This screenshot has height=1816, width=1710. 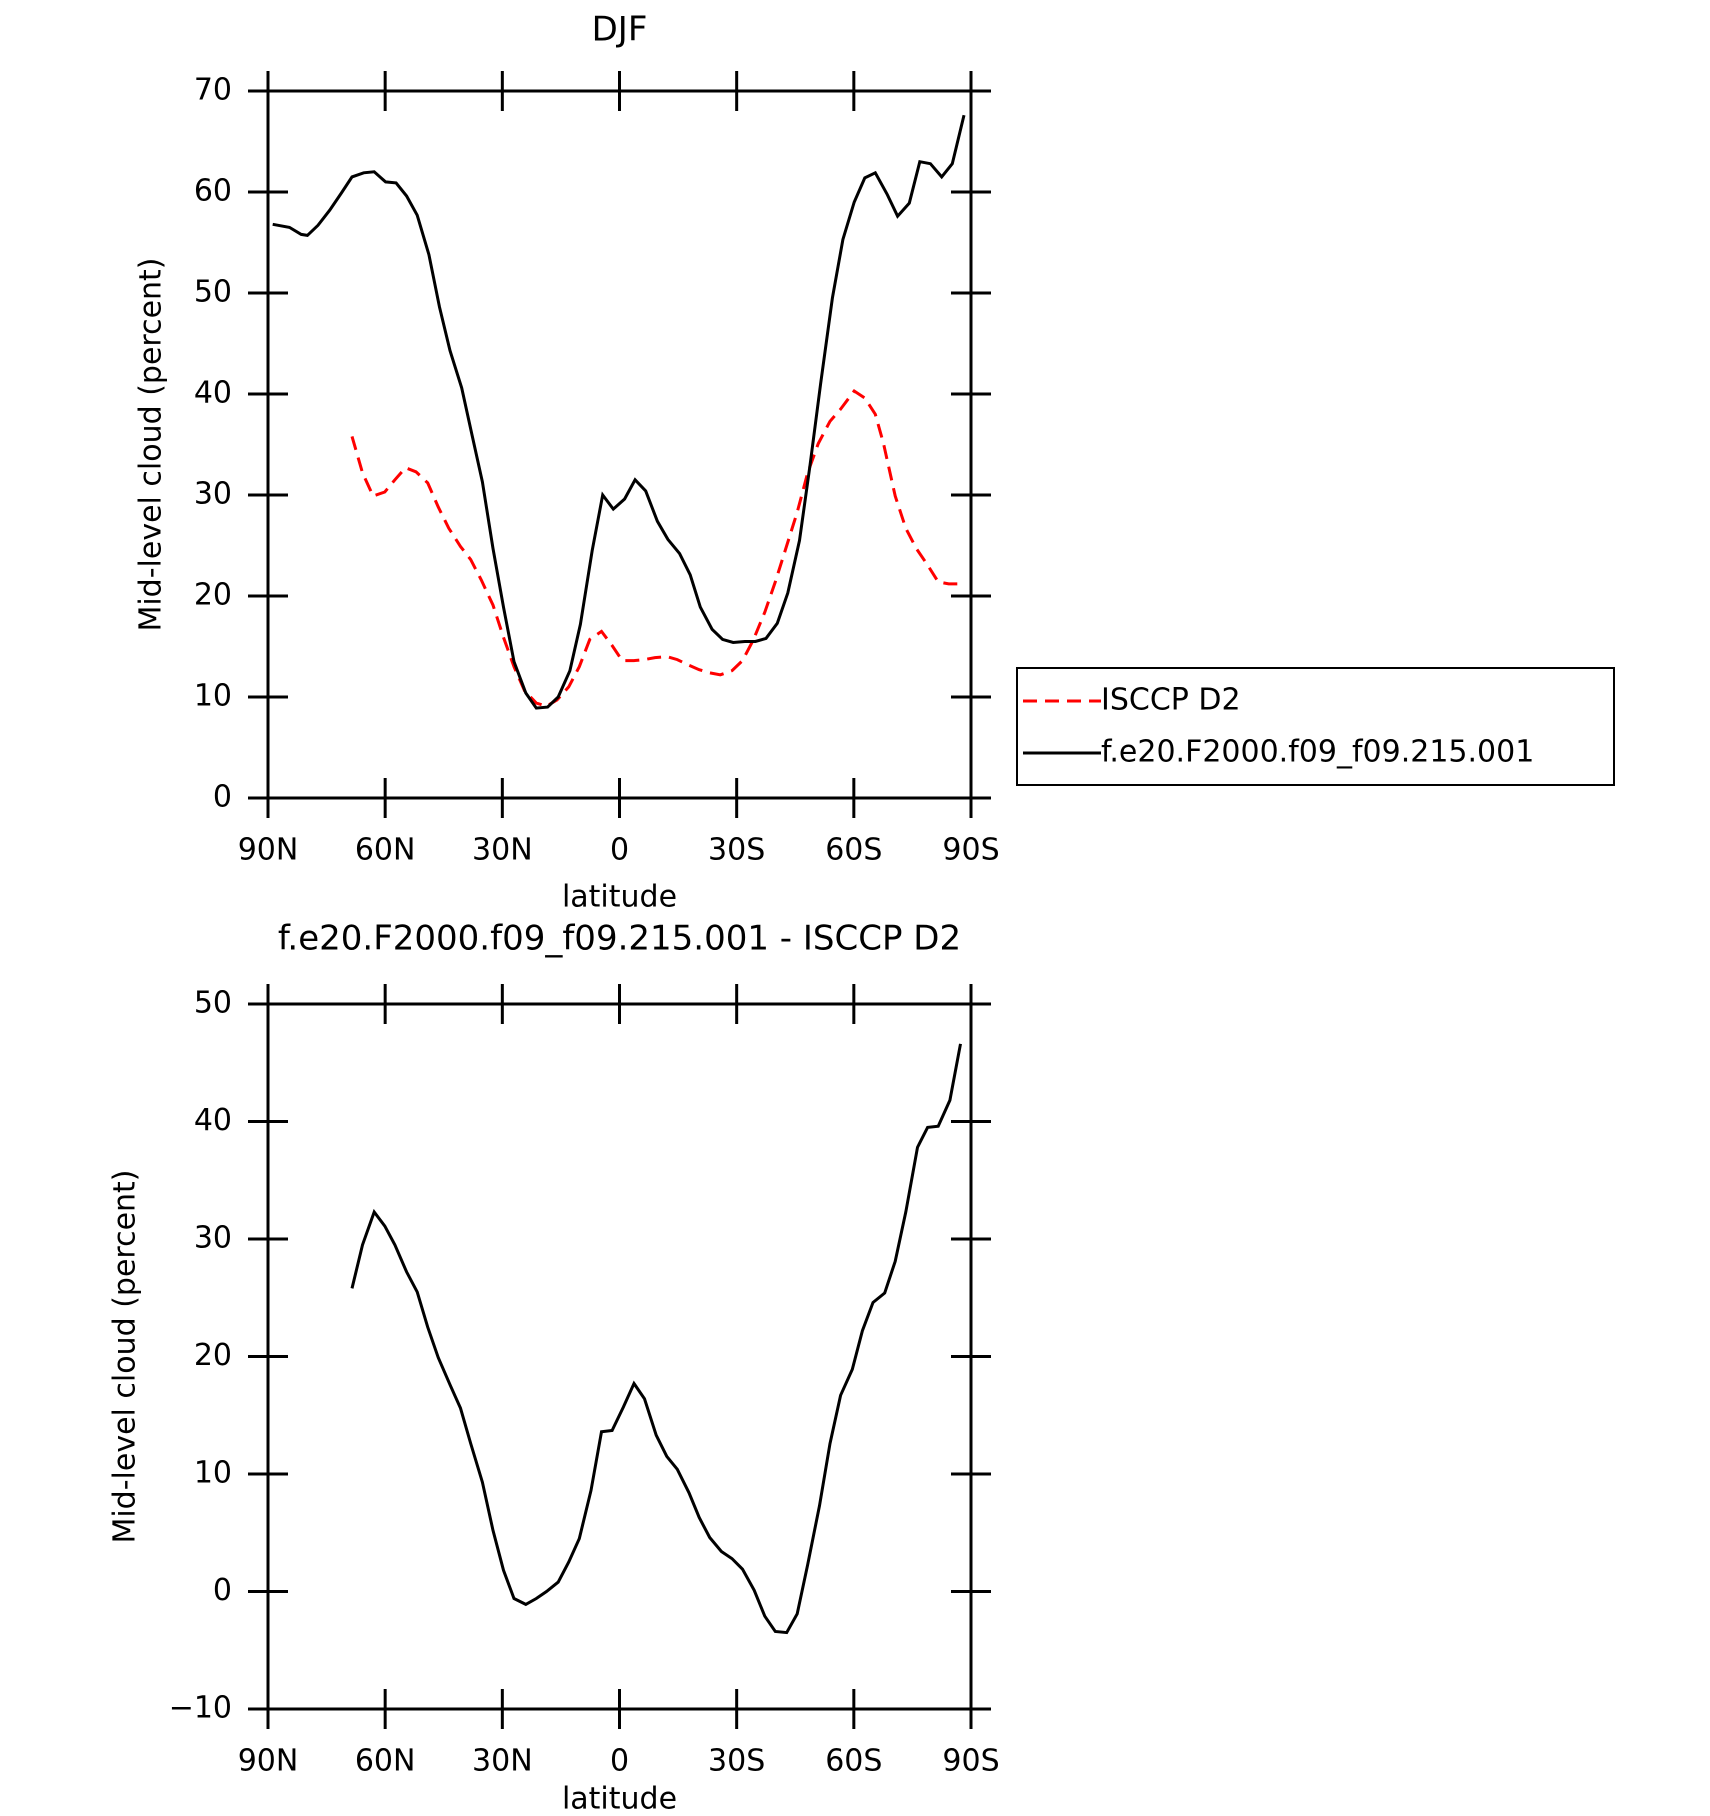 What do you see at coordinates (620, 30) in the screenshot?
I see `chart-title: DJF` at bounding box center [620, 30].